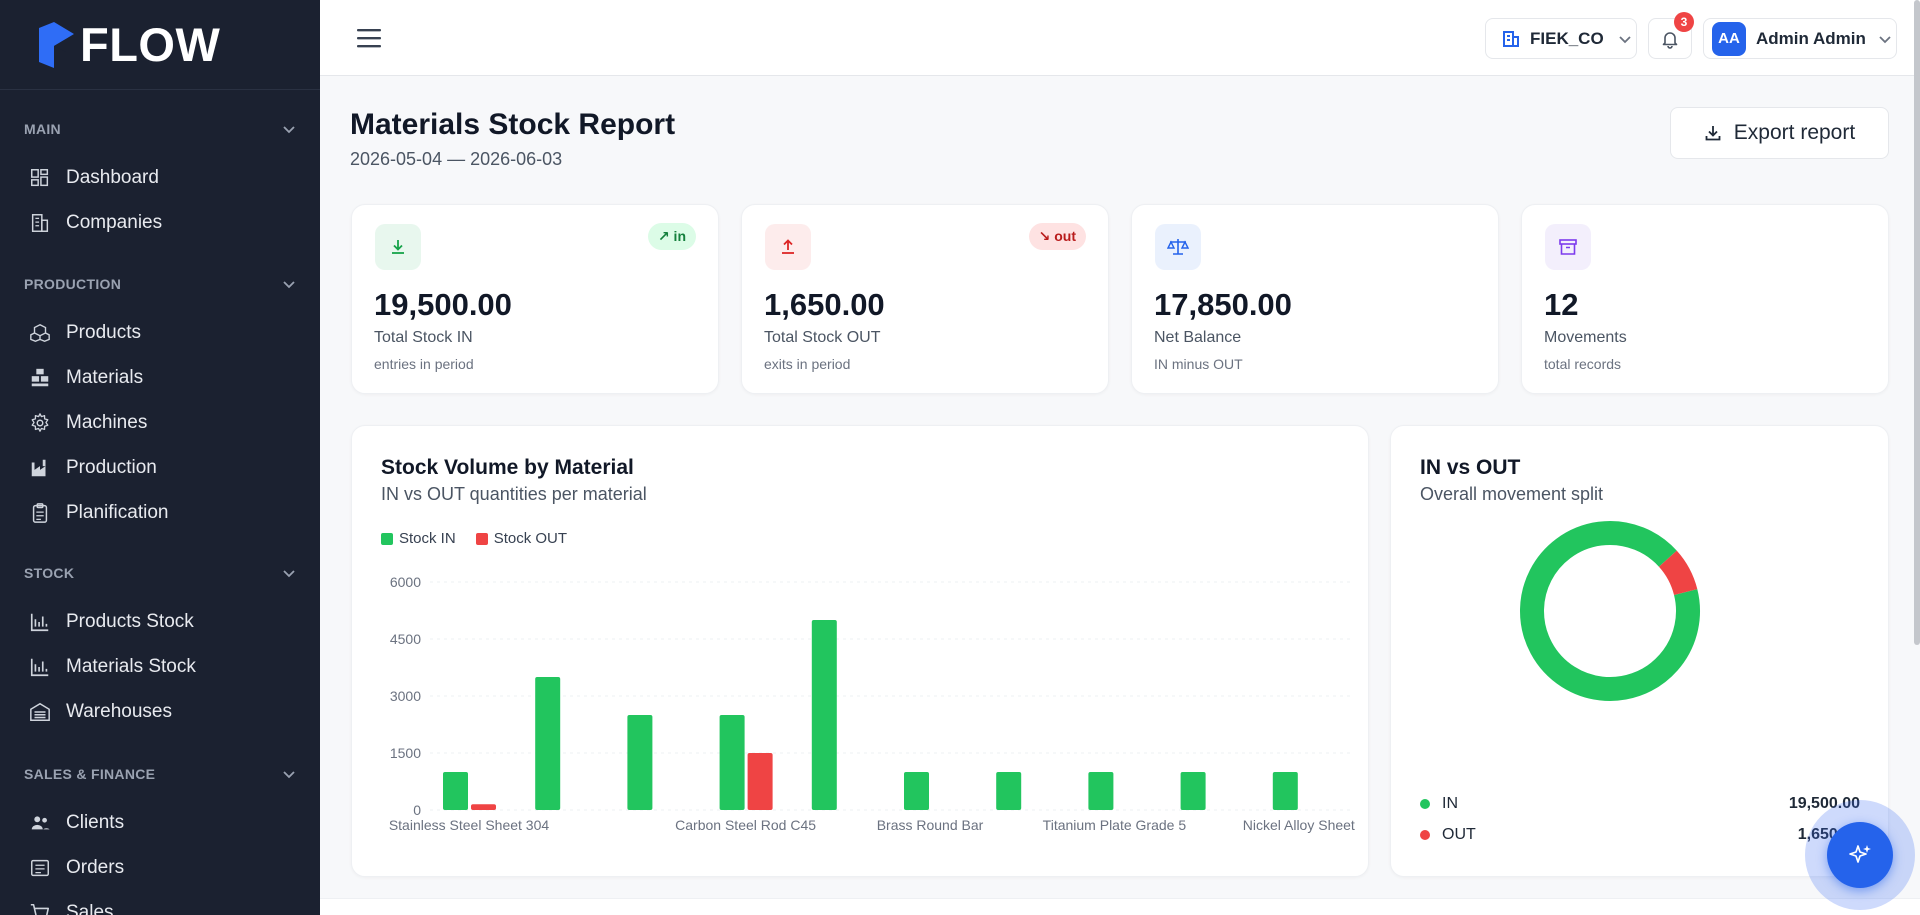 The image size is (1920, 915). I want to click on sidebar-section-header: PRODUCTION, so click(160, 284).